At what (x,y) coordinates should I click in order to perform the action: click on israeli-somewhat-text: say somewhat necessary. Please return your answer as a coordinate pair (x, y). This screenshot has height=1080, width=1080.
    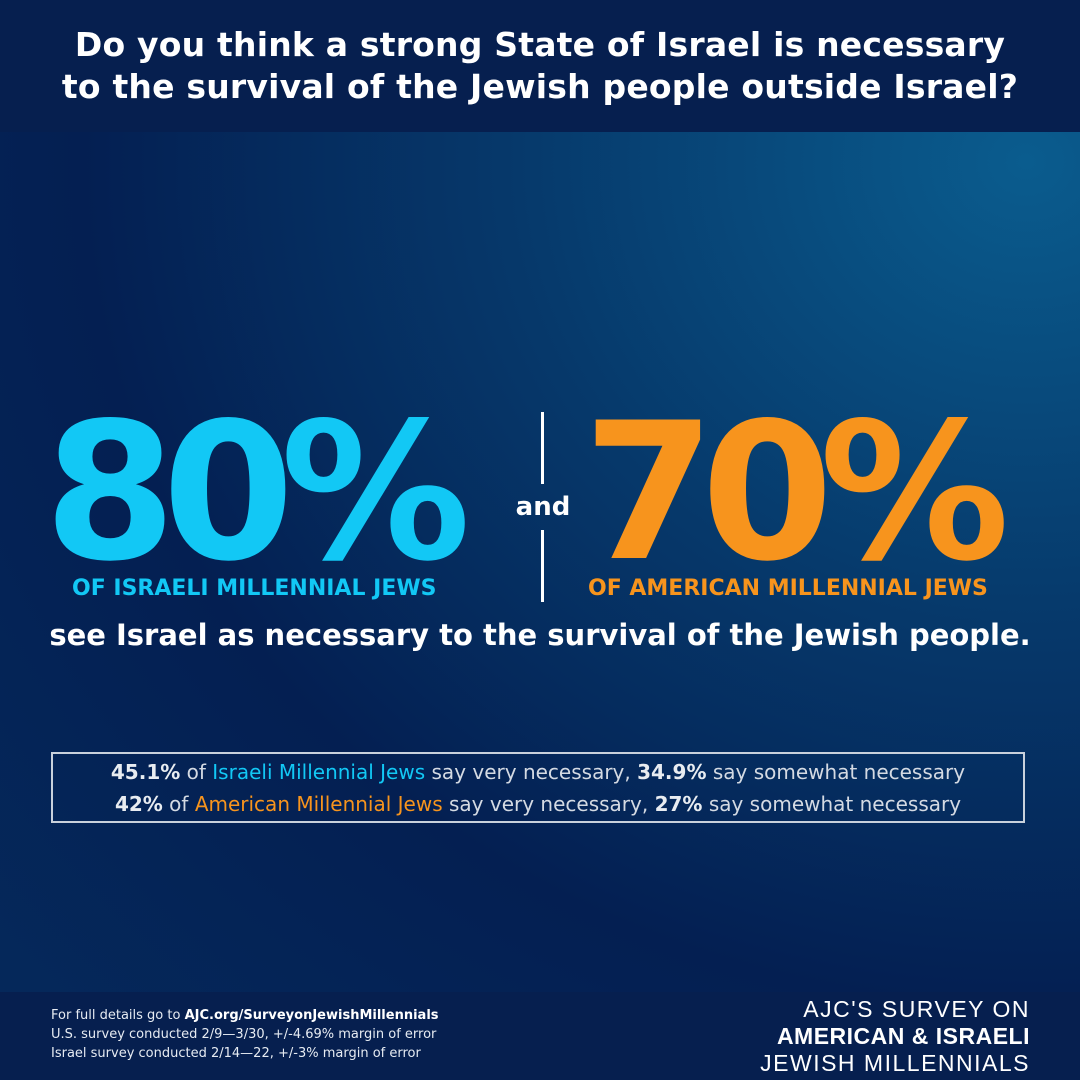
    Looking at the image, I should click on (839, 771).